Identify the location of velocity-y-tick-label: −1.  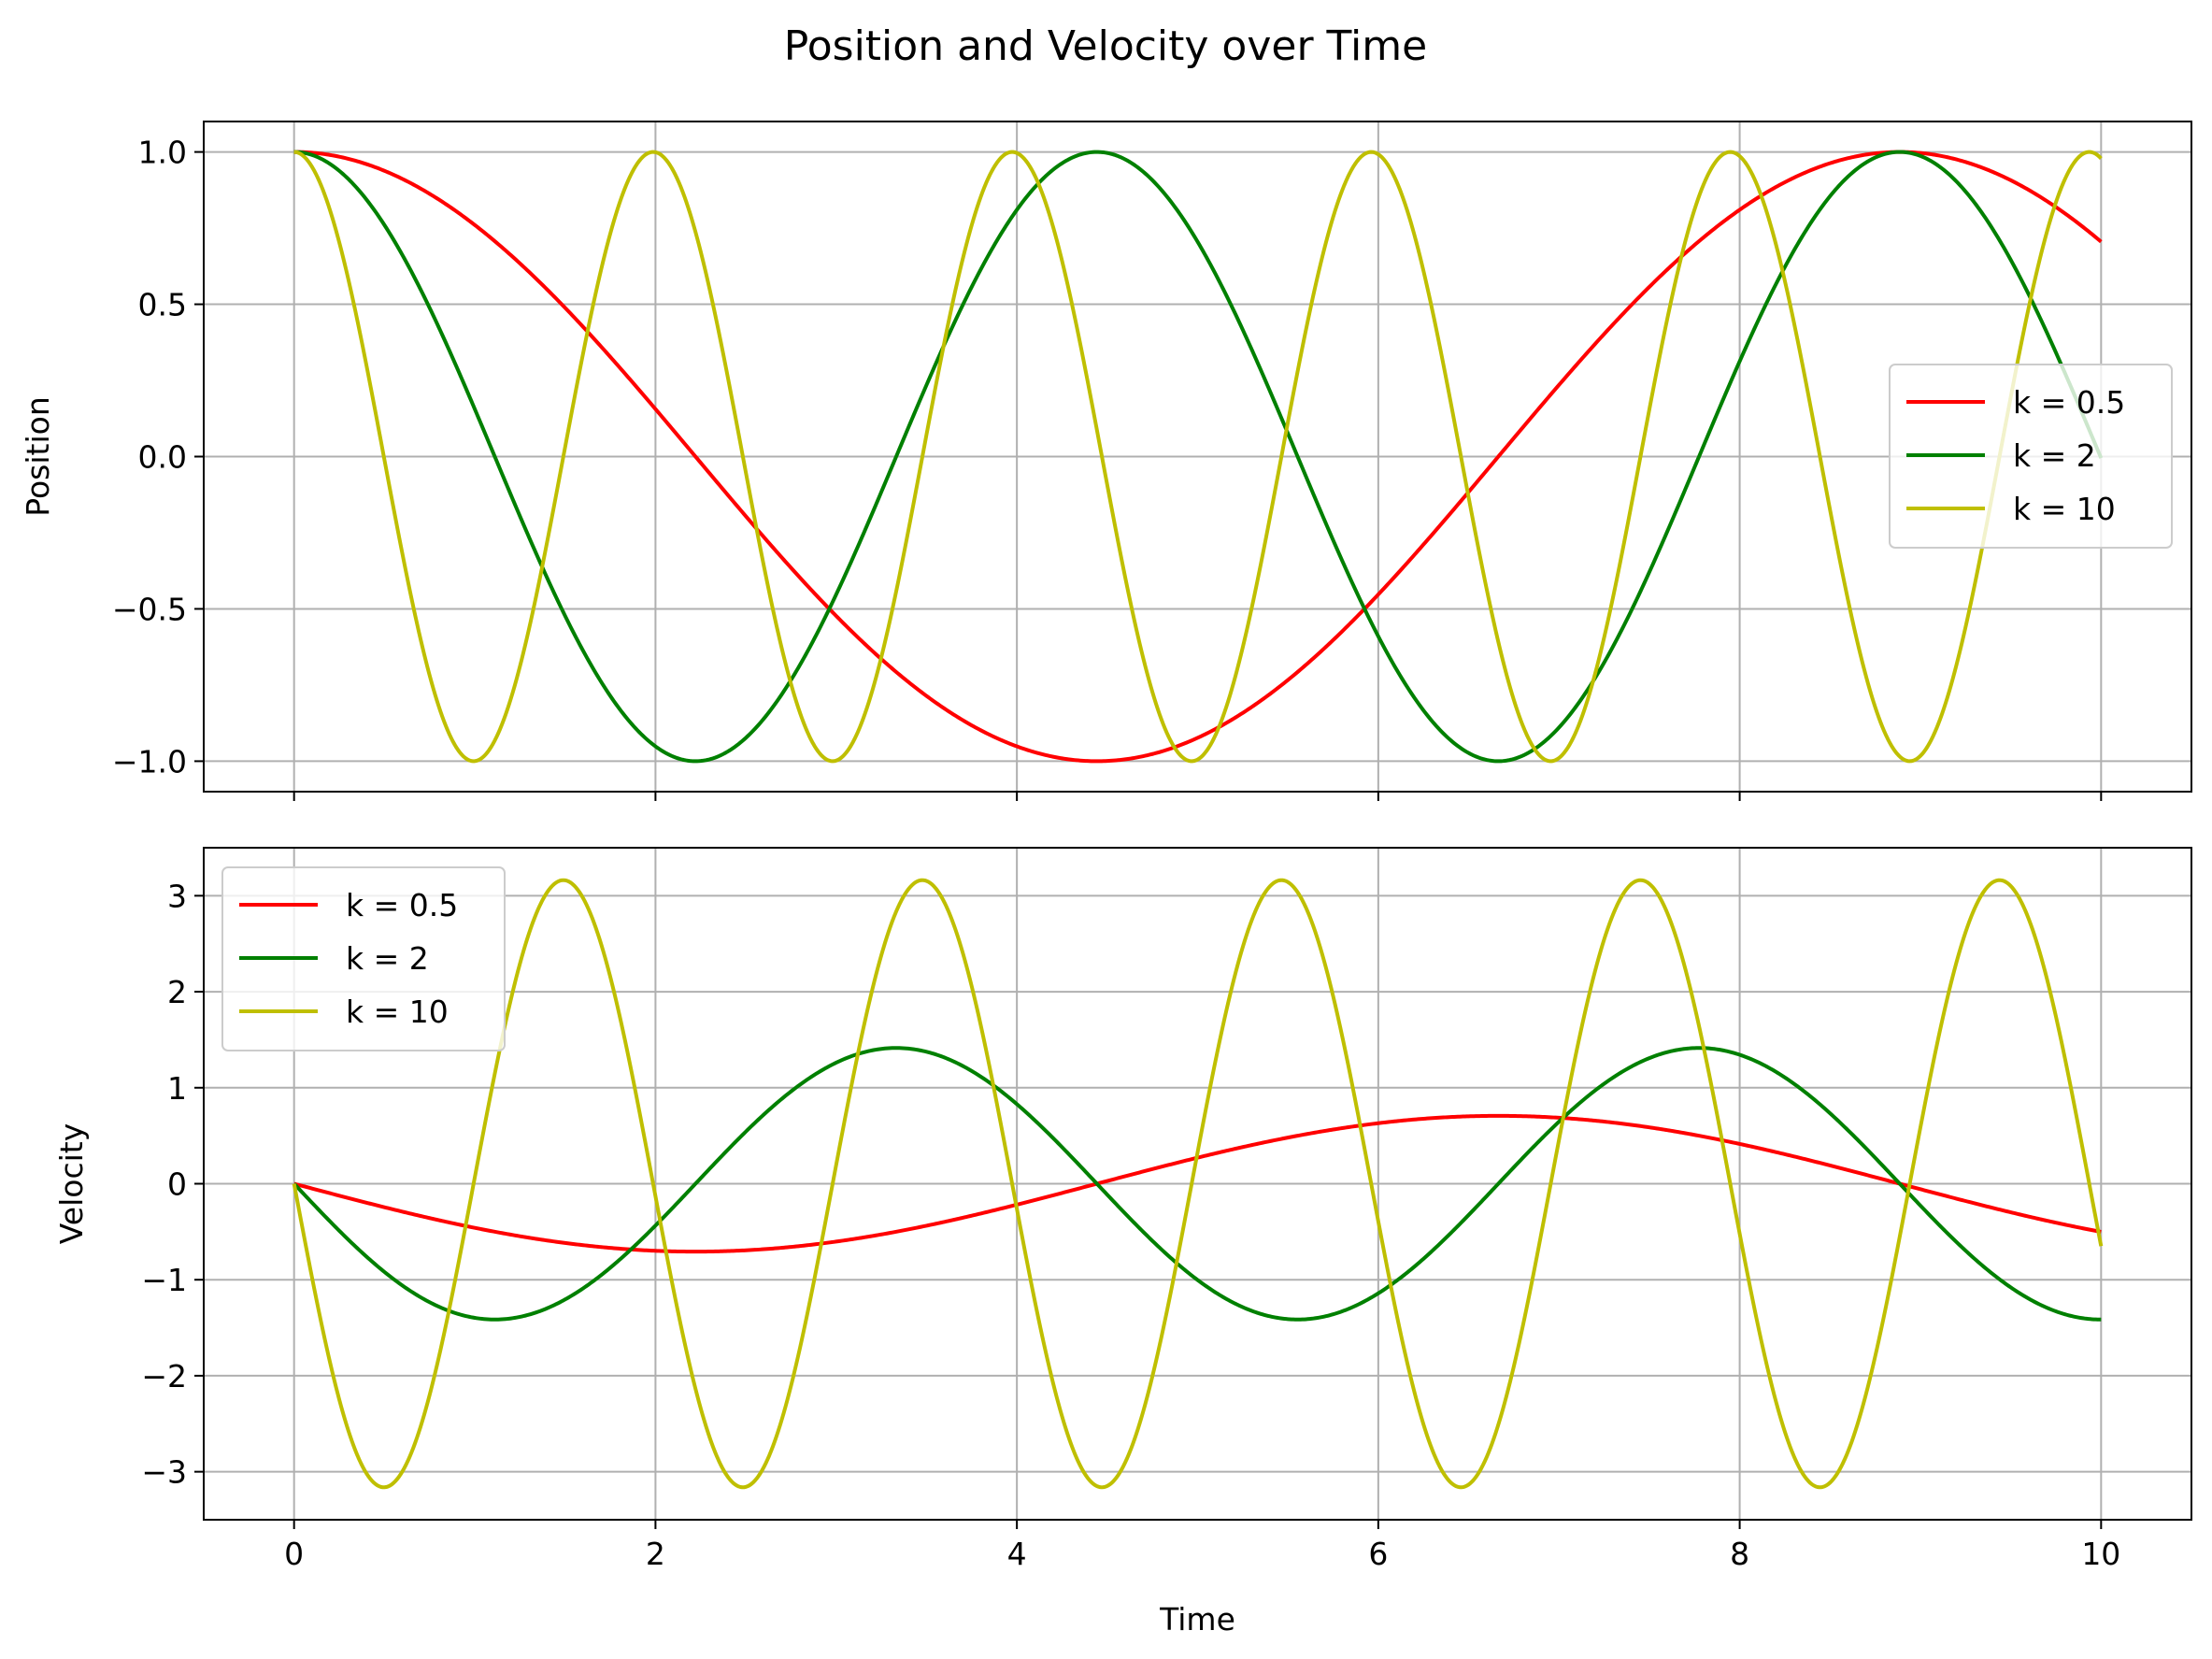
(164, 1280).